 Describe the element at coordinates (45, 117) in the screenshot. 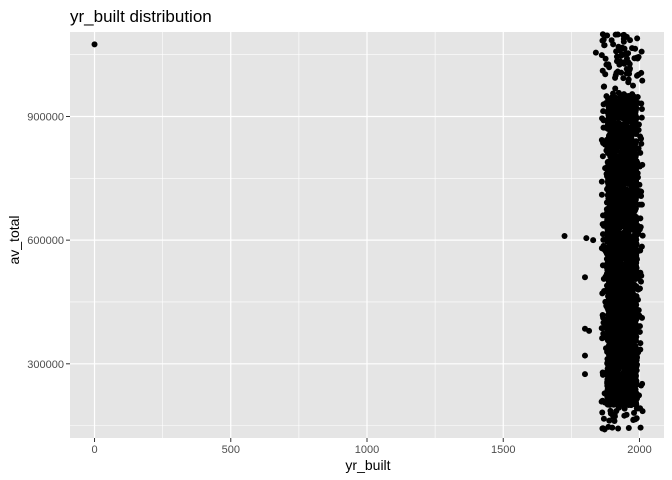

I see `y-tick-label: 900000` at that location.